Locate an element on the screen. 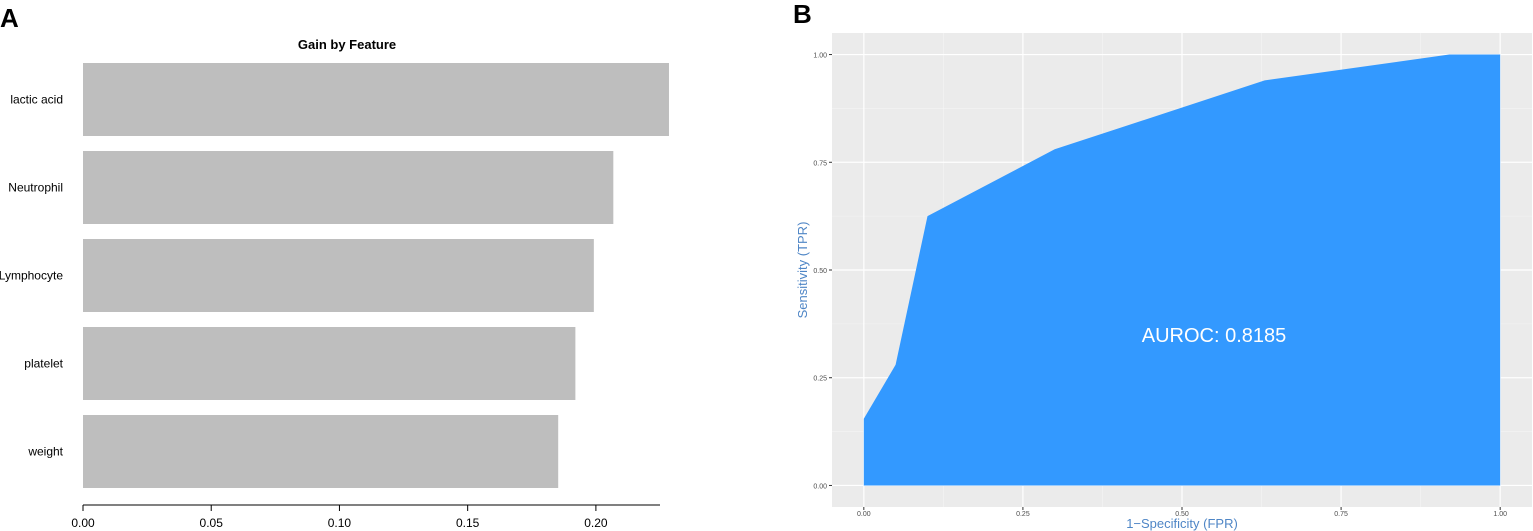 This screenshot has height=531, width=1533. roc-y-tick-label: 0.25 is located at coordinates (820, 379).